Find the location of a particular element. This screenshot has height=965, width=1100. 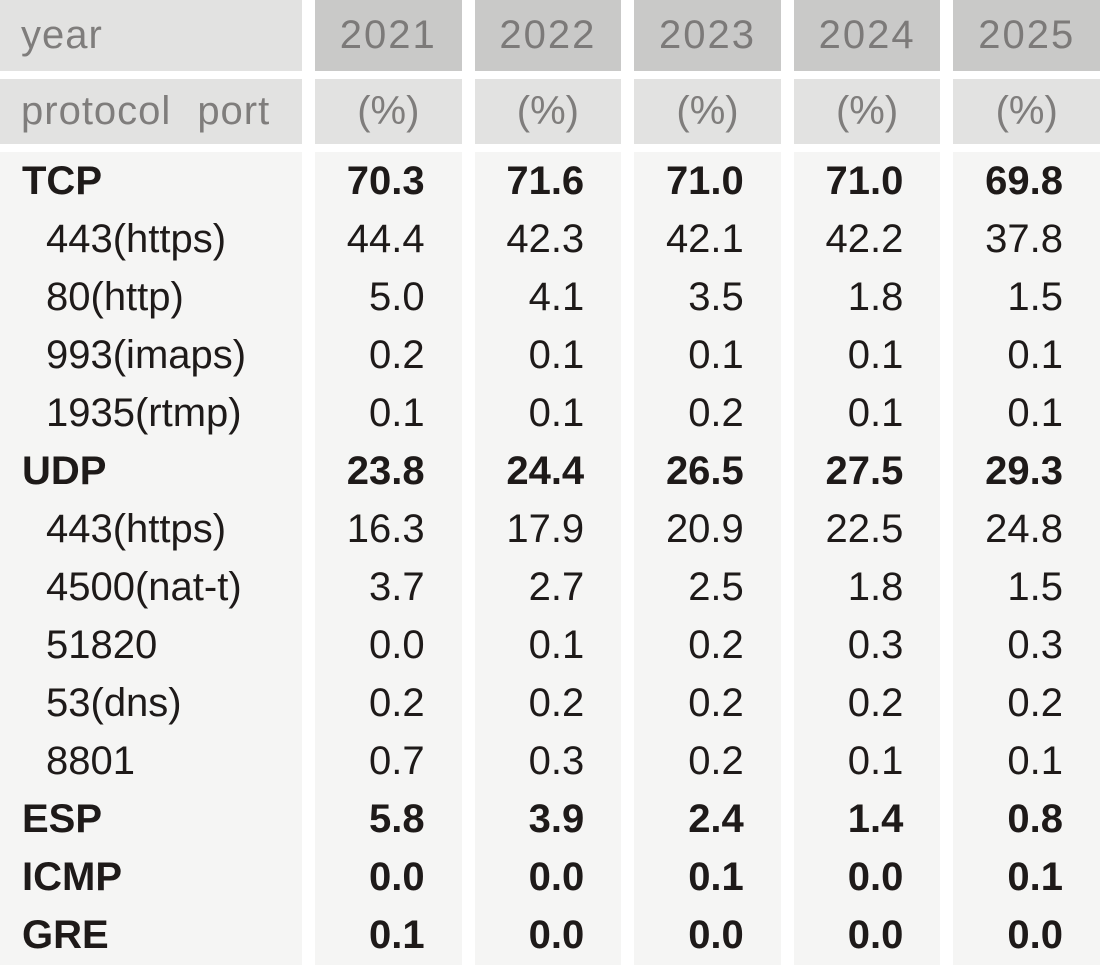

value-cell: 2.7 is located at coordinates (548, 587).